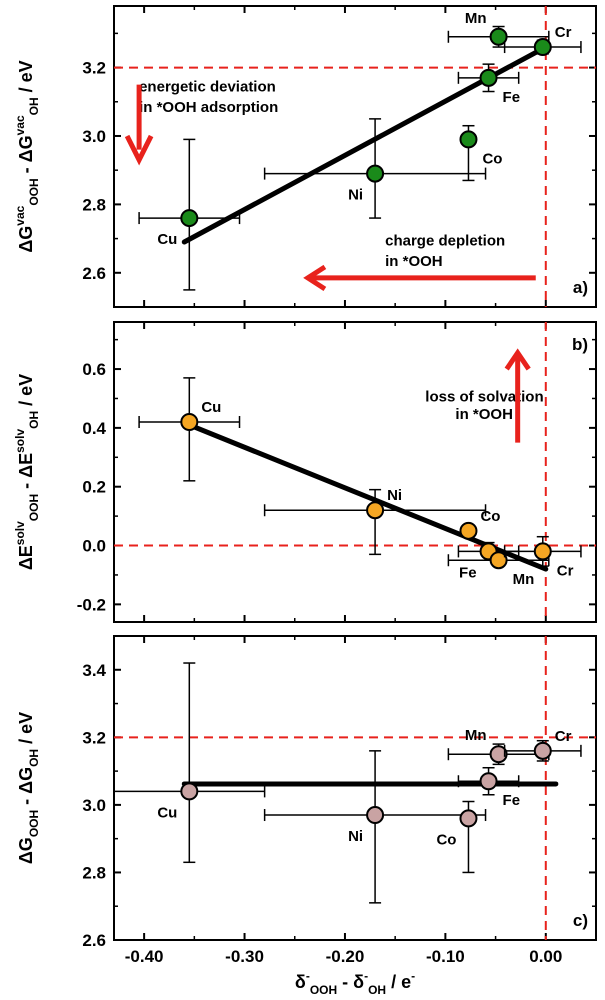 The image size is (605, 1000). I want to click on x-label-sub: OOH, so click(323, 990).